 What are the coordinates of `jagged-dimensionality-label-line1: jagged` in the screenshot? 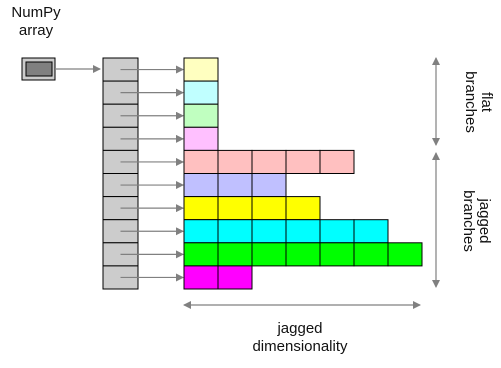 It's located at (300, 328).